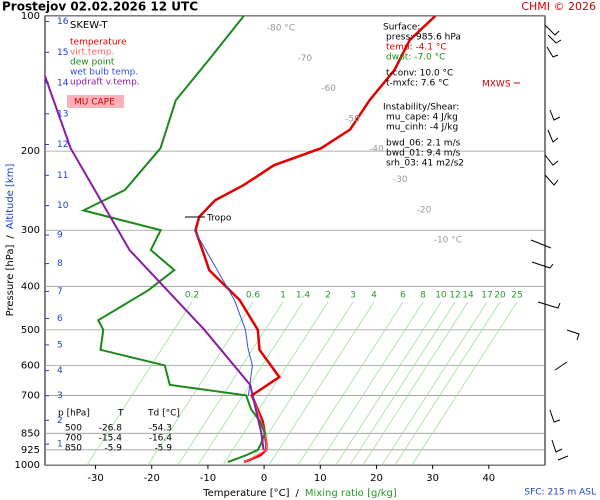  What do you see at coordinates (92, 63) in the screenshot?
I see `legend-entry: dew point` at bounding box center [92, 63].